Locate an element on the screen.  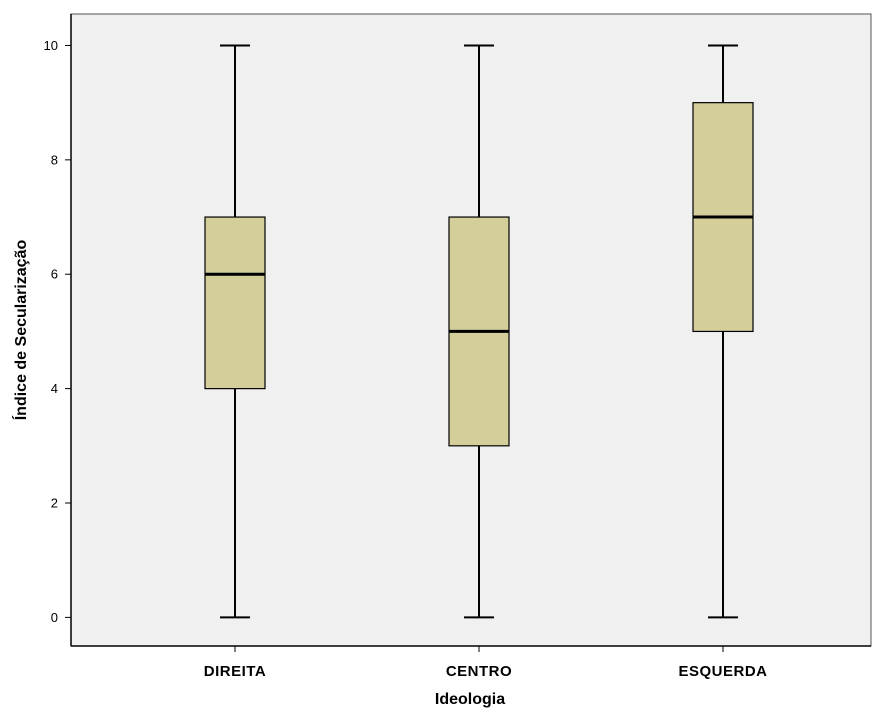
box-esquerda is located at coordinates (723, 331).